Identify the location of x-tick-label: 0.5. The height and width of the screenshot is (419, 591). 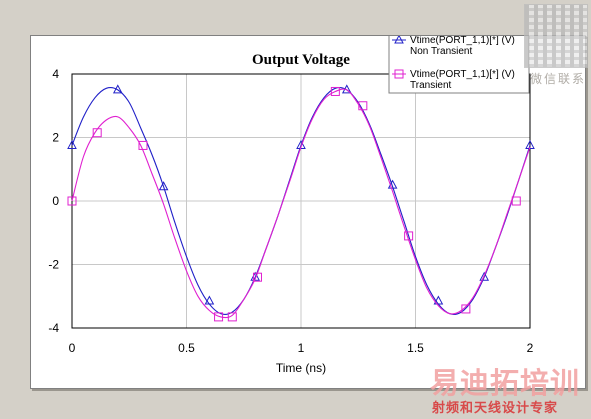
(186, 348).